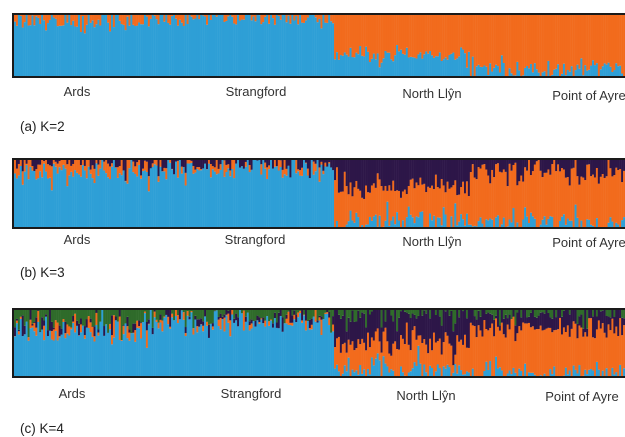 This screenshot has height=437, width=625. Describe the element at coordinates (42, 126) in the screenshot. I see `caption-k2: (a) K=2` at that location.